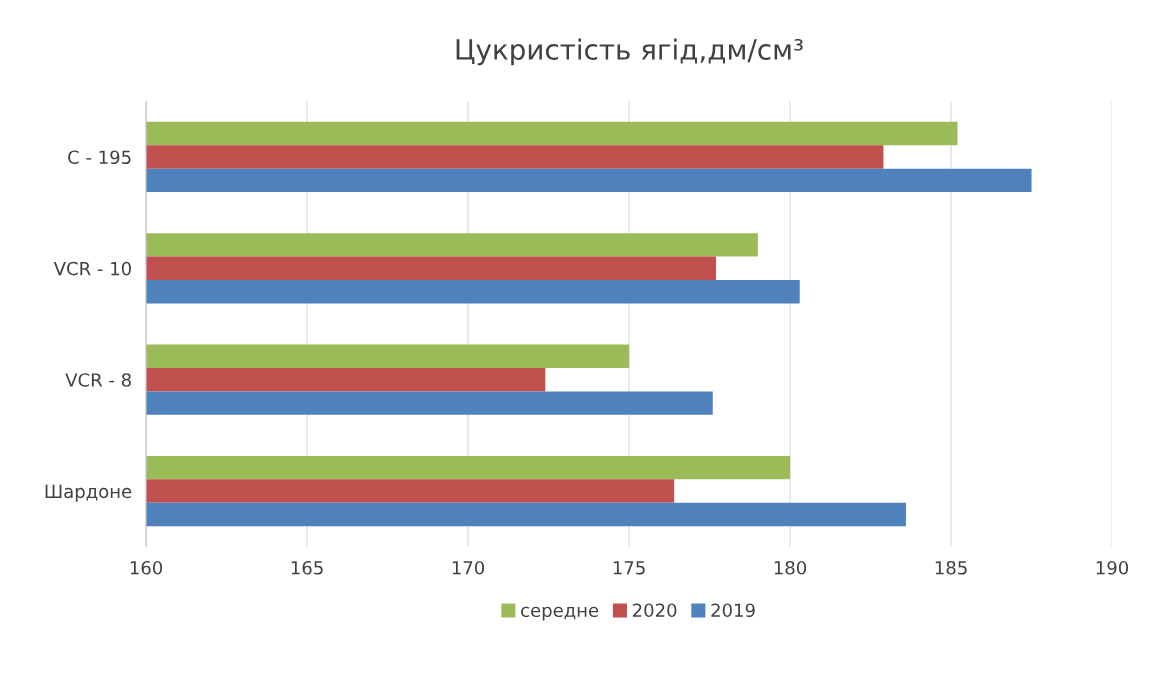 The width and height of the screenshot is (1150, 675). Describe the element at coordinates (790, 567) in the screenshot. I see `x-tick-label: 180` at that location.